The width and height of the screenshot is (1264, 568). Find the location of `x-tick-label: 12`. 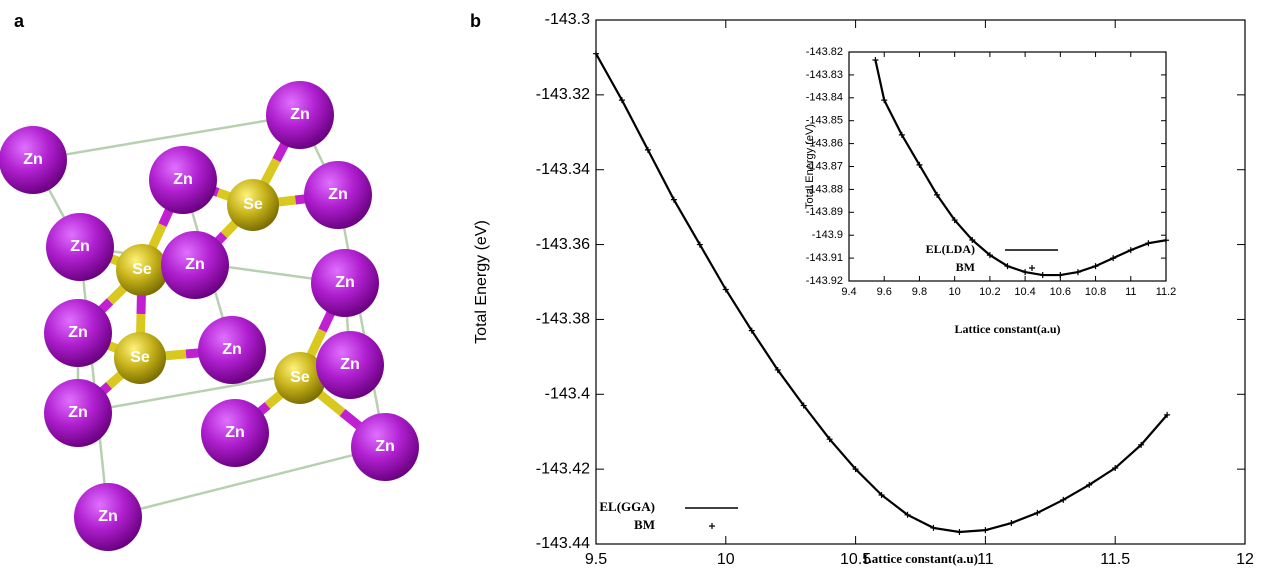

x-tick-label: 12 is located at coordinates (1245, 559).